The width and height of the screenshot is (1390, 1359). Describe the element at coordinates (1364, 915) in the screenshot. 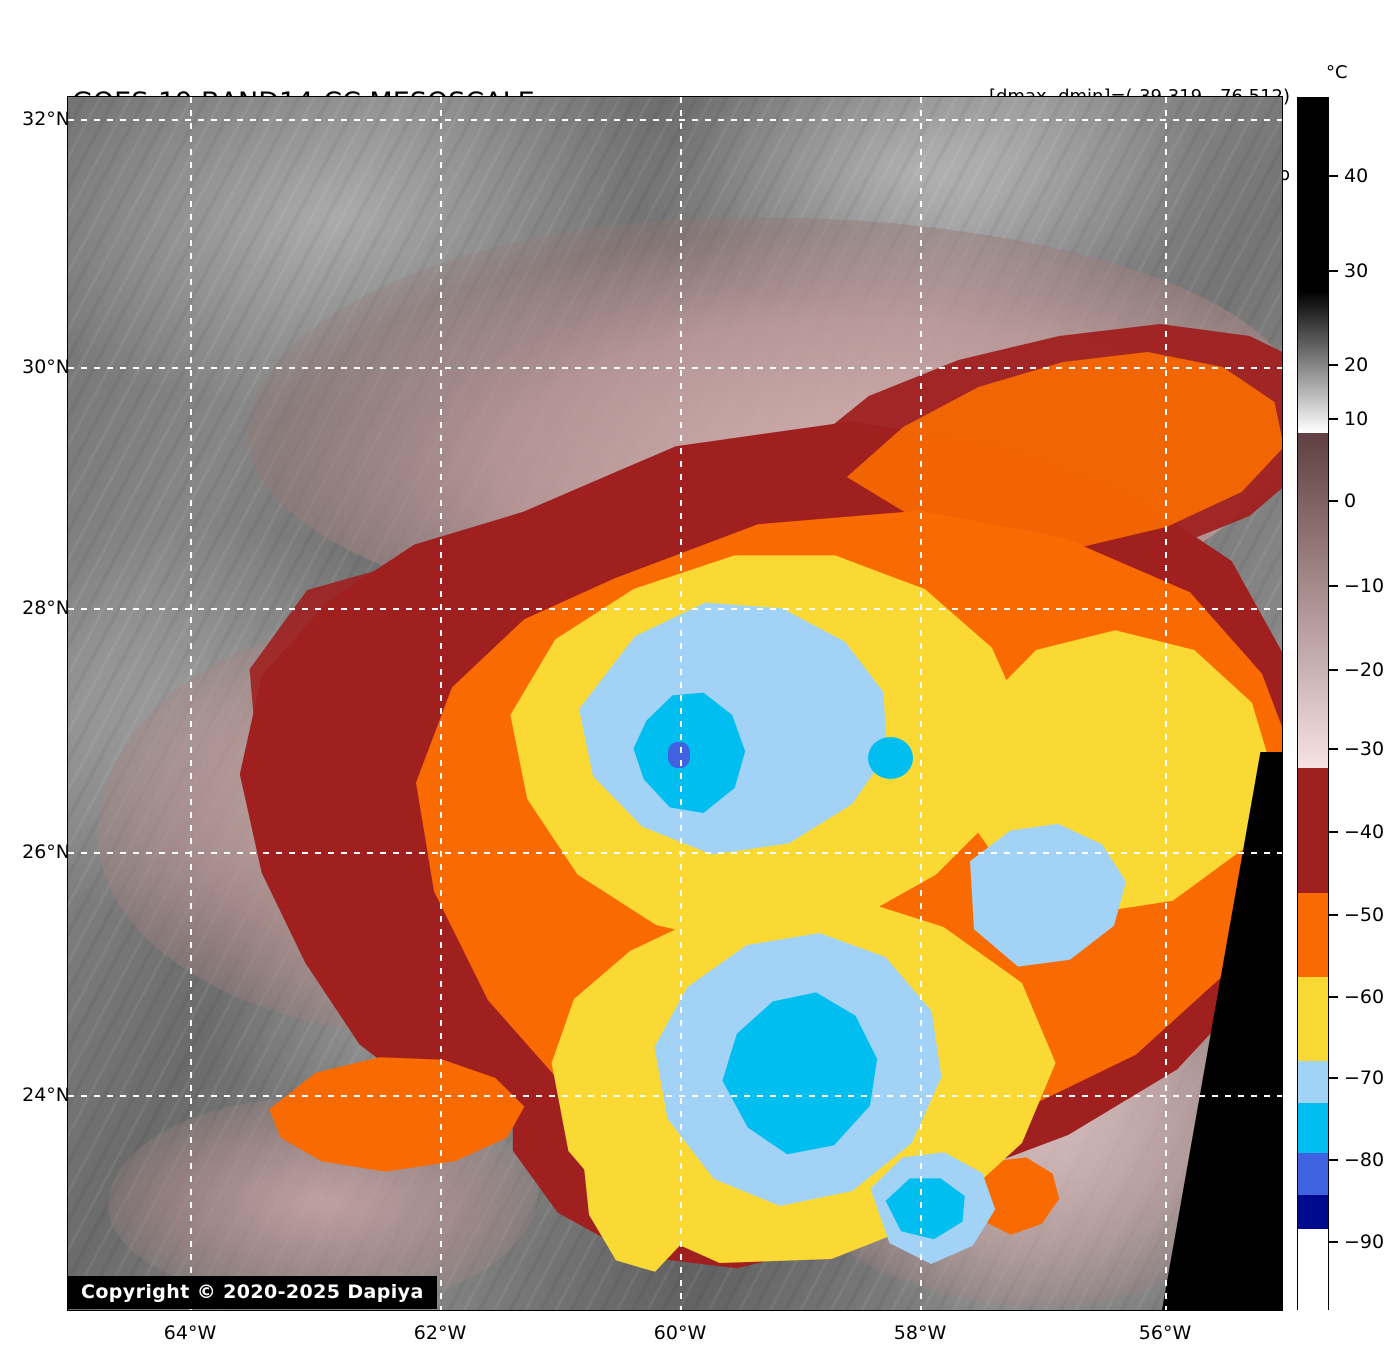

I see `cbar-label-m50: −50` at that location.